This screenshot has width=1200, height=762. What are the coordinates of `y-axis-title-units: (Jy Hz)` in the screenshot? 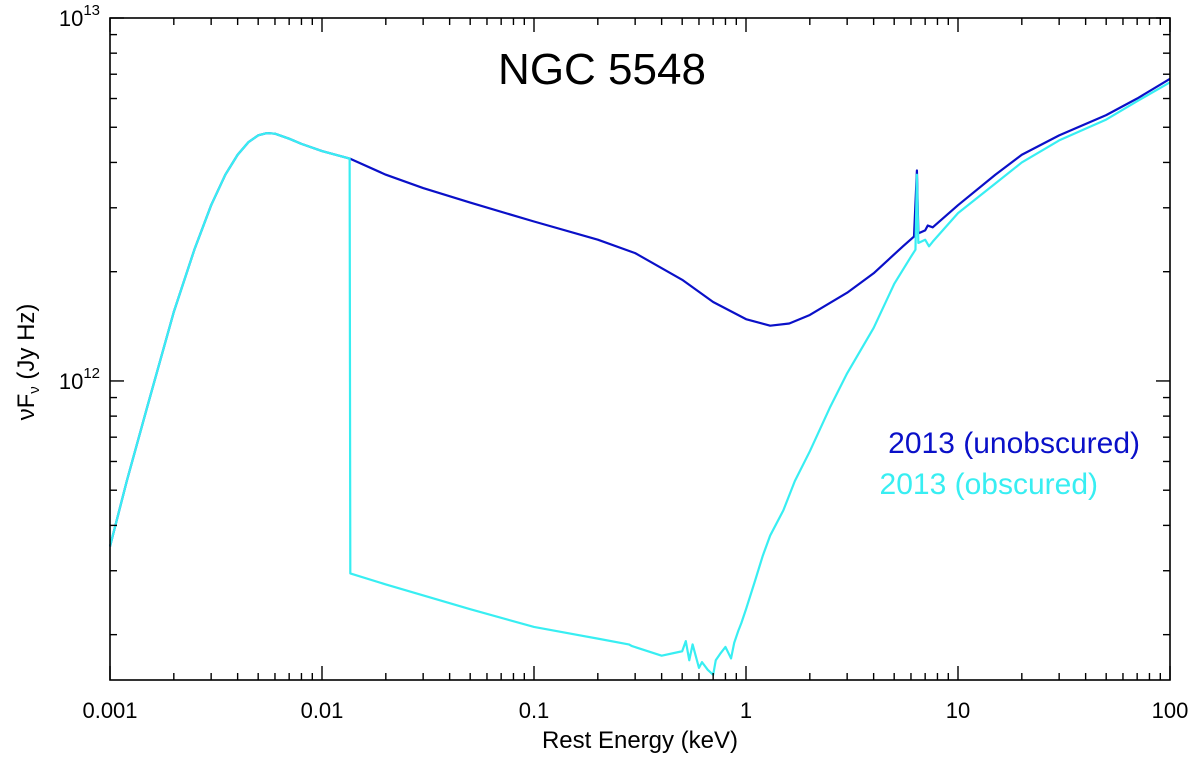 It's located at (26, 345).